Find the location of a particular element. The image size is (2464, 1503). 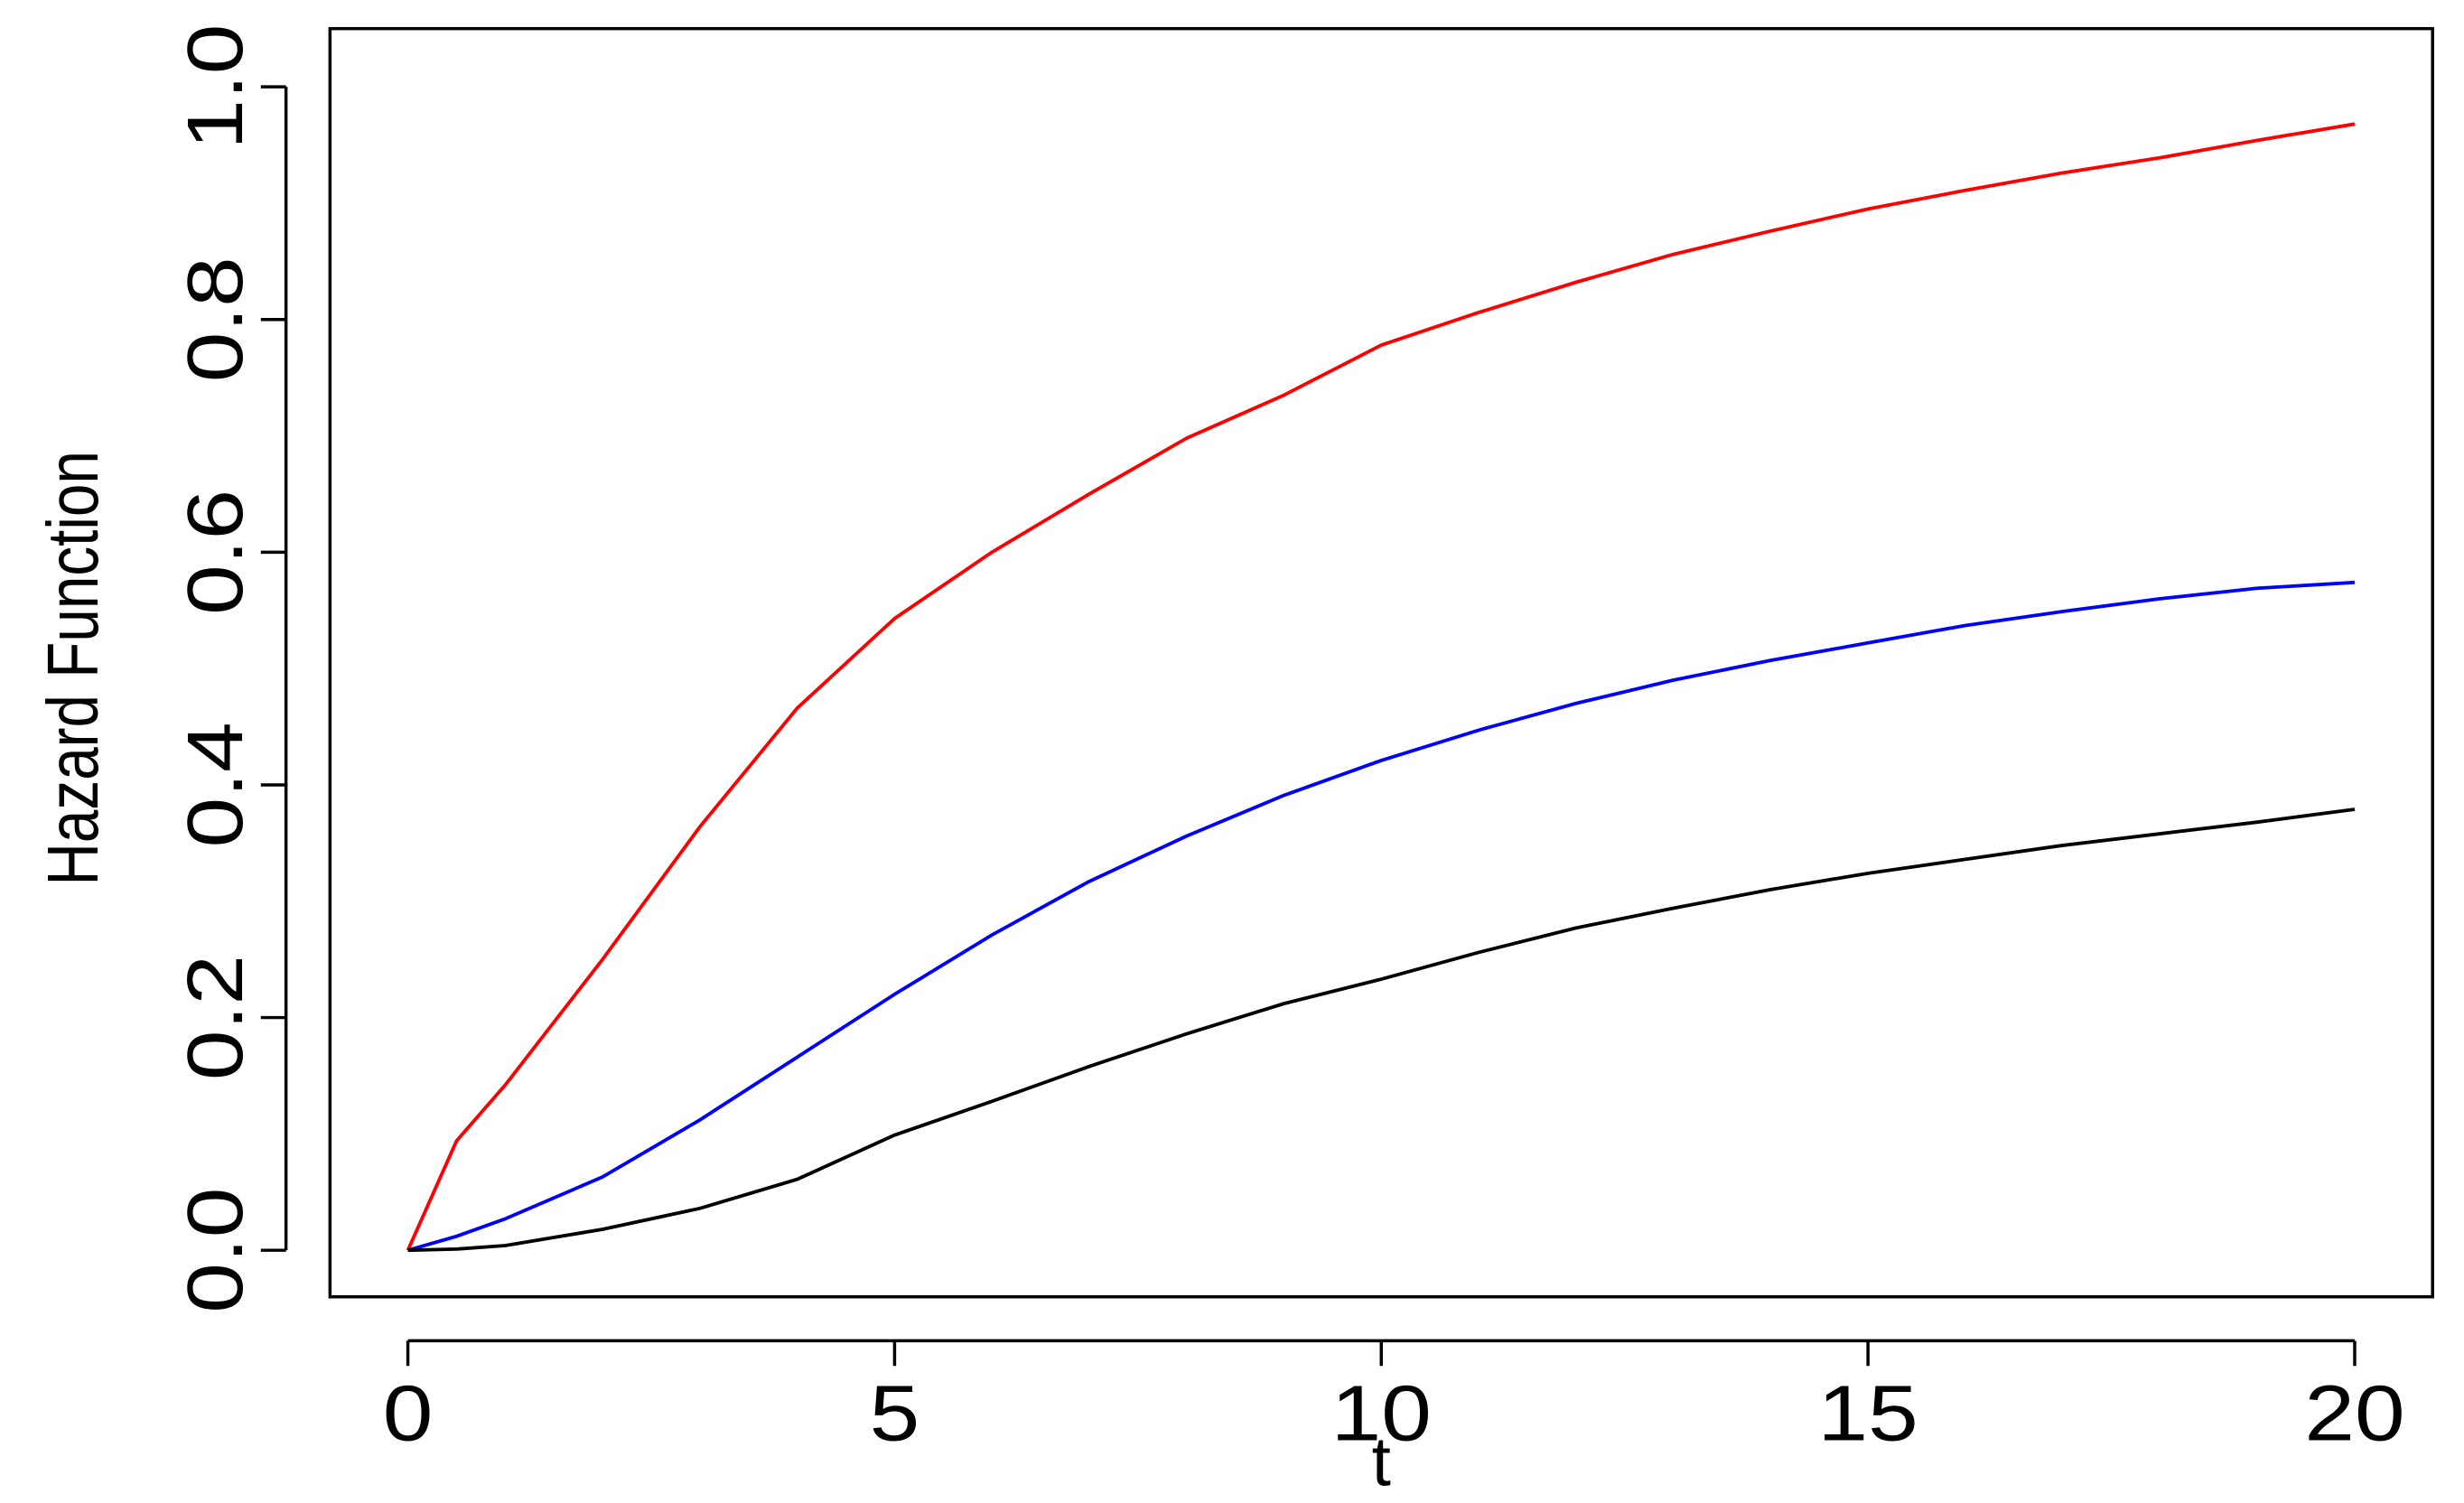

y-axis-label: Hazard Function is located at coordinates (73, 668).